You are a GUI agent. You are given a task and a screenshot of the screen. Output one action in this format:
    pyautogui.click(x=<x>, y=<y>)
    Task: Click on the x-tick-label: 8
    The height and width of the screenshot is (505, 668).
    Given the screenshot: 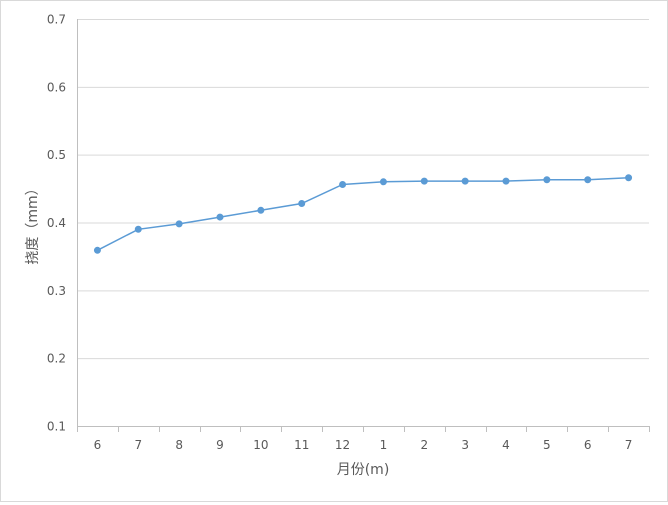 What is the action you would take?
    pyautogui.click(x=179, y=445)
    